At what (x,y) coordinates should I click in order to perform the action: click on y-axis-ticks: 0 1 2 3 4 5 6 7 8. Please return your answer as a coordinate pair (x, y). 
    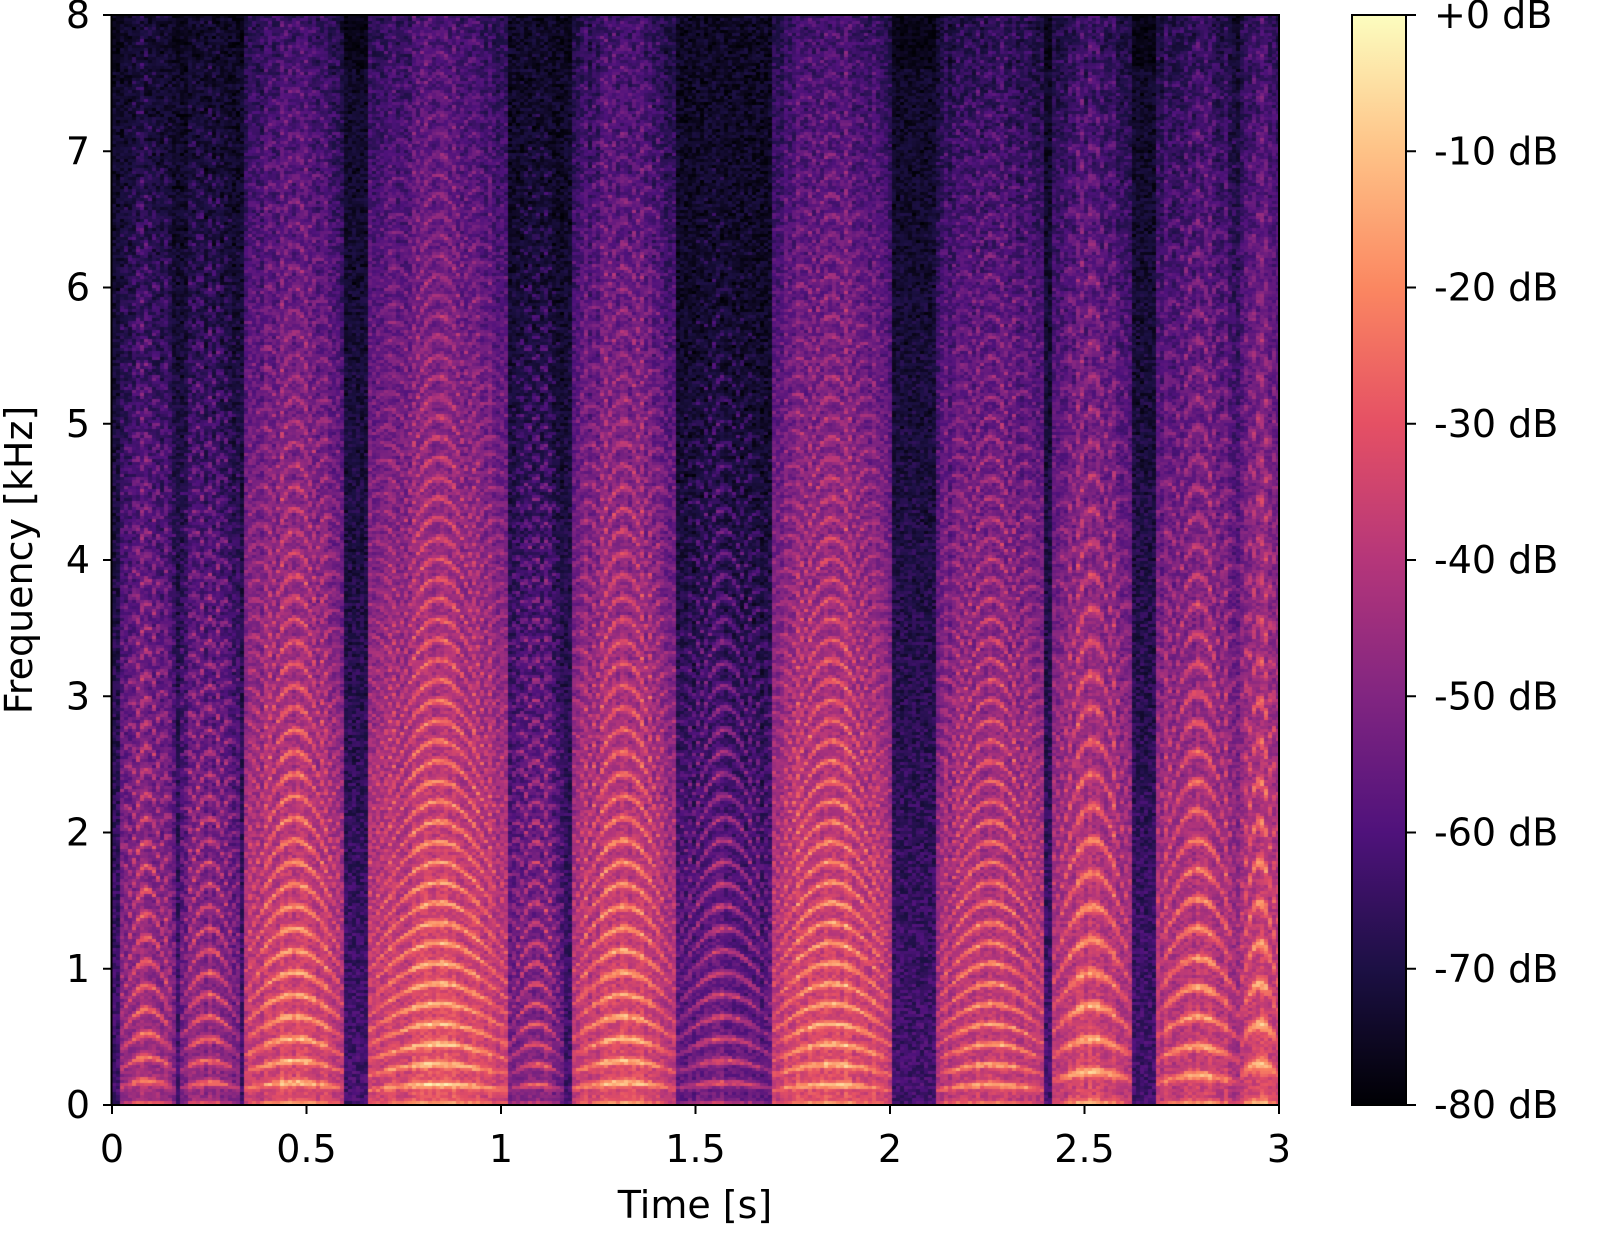
    Looking at the image, I should click on (89, 563).